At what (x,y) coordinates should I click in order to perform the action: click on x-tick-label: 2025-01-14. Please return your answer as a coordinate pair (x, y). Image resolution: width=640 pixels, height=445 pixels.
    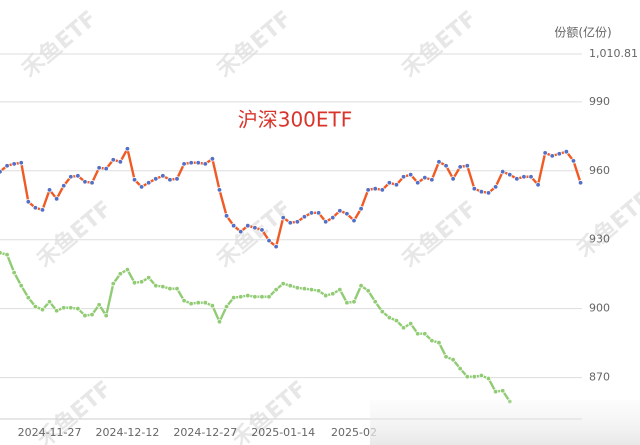
    Looking at the image, I should click on (283, 432).